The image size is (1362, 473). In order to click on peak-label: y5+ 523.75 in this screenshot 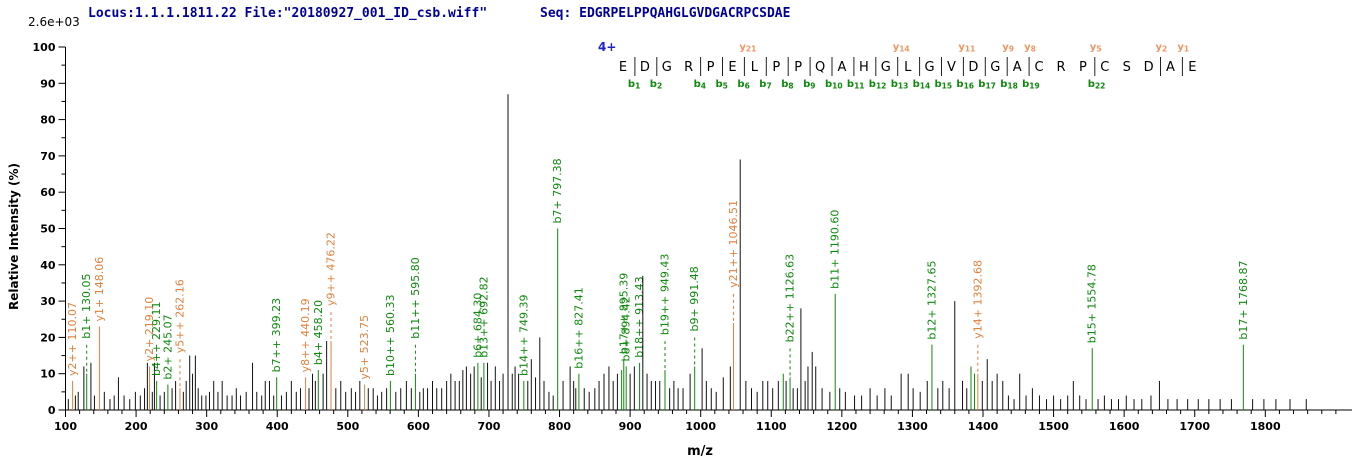, I will do `click(364, 347)`.